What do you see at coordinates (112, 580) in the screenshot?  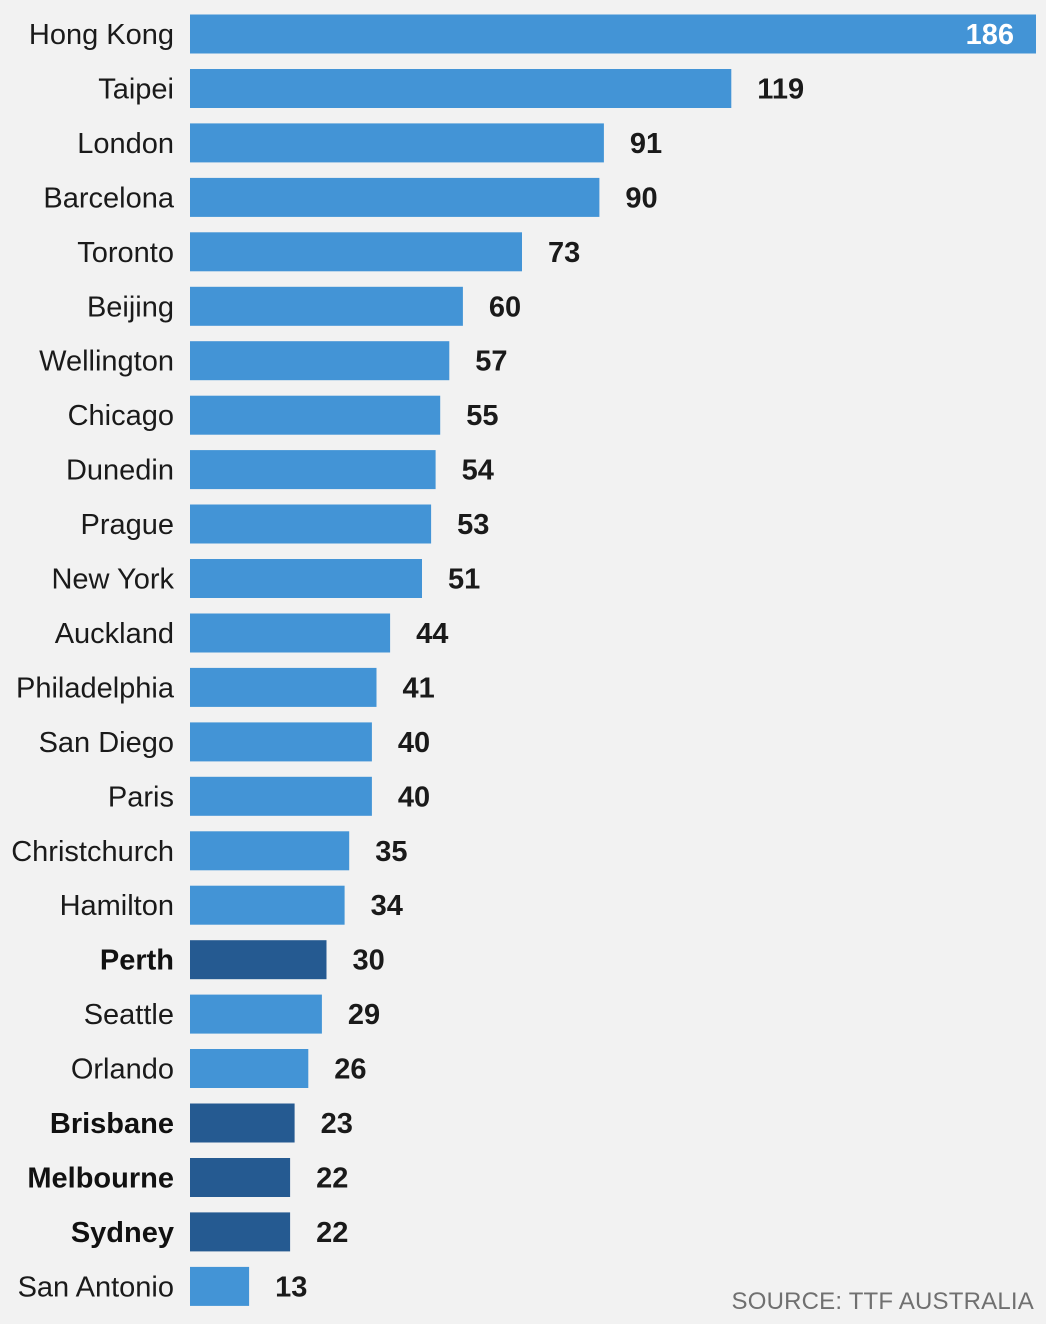 I see `category-label: New York` at bounding box center [112, 580].